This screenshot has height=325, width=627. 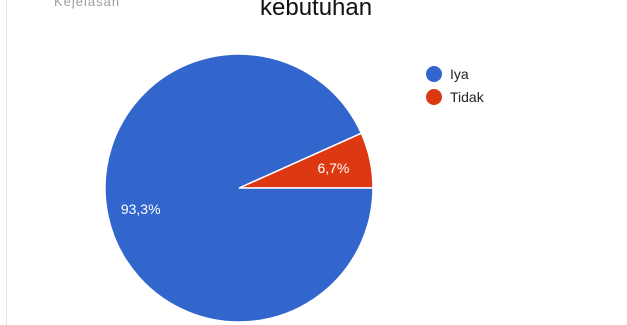 What do you see at coordinates (316, 10) in the screenshot?
I see `chart-title: kebutuhan` at bounding box center [316, 10].